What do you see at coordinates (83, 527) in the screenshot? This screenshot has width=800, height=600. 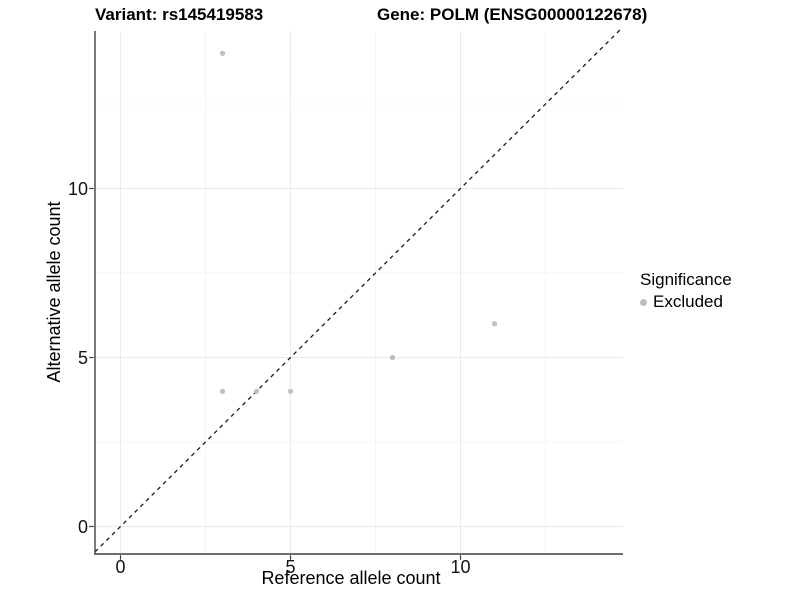 I see `y-tick-label: 0` at bounding box center [83, 527].